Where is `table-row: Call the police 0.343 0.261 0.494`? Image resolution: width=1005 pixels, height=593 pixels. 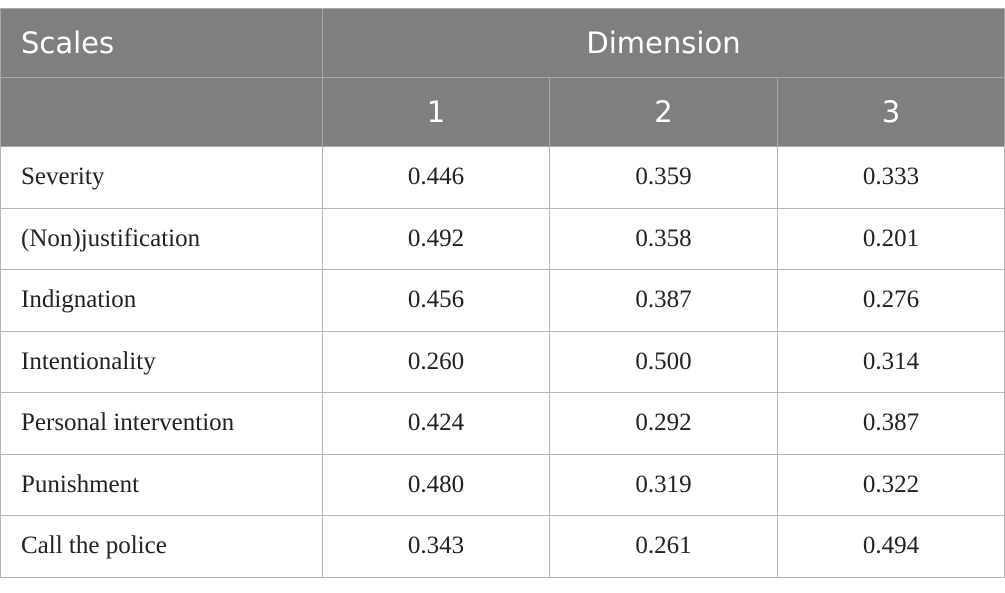
table-row: Call the police 0.343 0.261 0.494 is located at coordinates (502, 546).